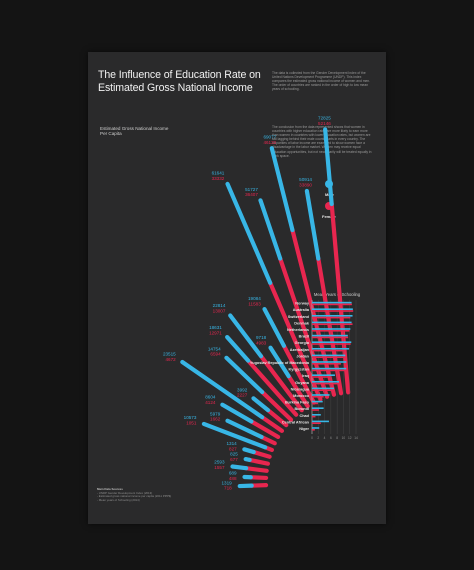 The height and width of the screenshot is (570, 474). What do you see at coordinates (306, 376) in the screenshot?
I see `country-label: Iraq` at bounding box center [306, 376].